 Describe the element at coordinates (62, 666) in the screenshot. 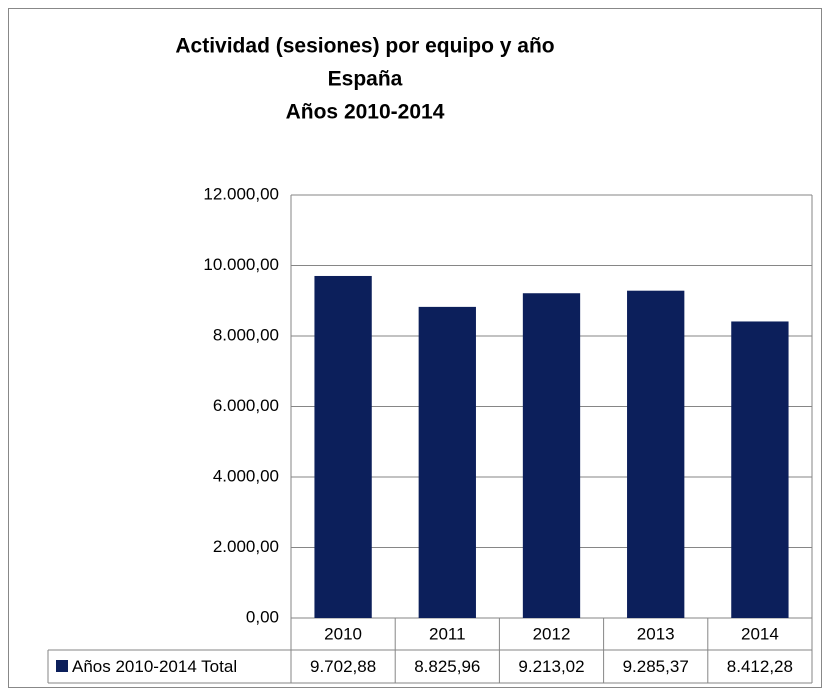

I see `legend-swatch` at that location.